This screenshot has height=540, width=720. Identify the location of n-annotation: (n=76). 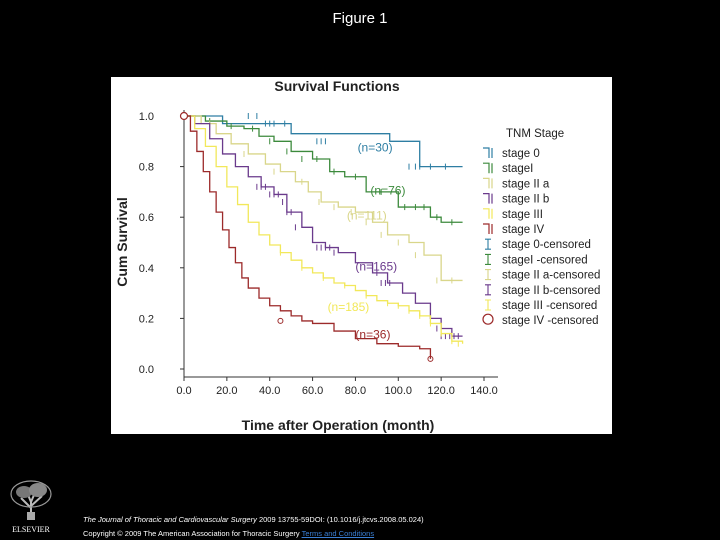
(387, 190).